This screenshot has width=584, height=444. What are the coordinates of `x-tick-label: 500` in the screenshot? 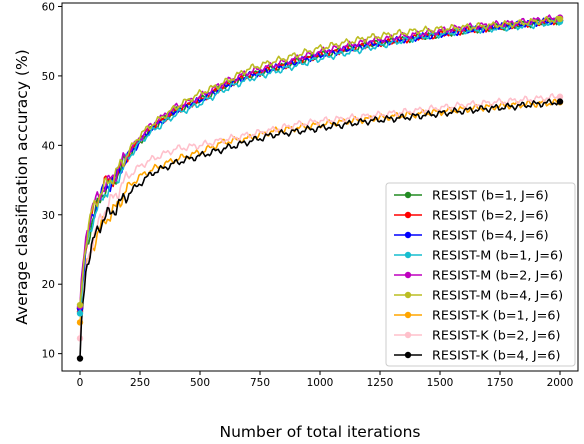 It's located at (200, 383).